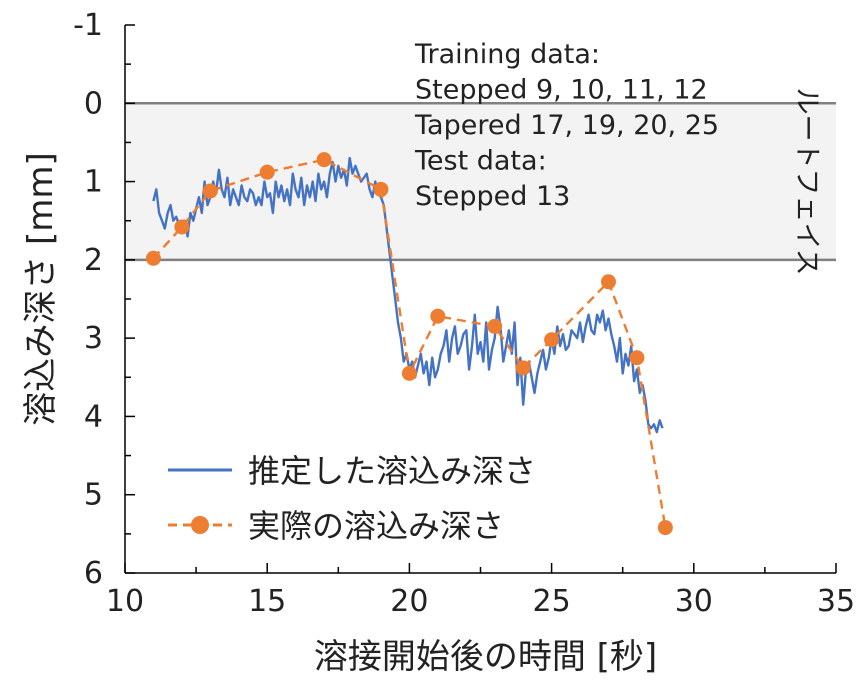  I want to click on y-tick-label: -1, so click(88, 25).